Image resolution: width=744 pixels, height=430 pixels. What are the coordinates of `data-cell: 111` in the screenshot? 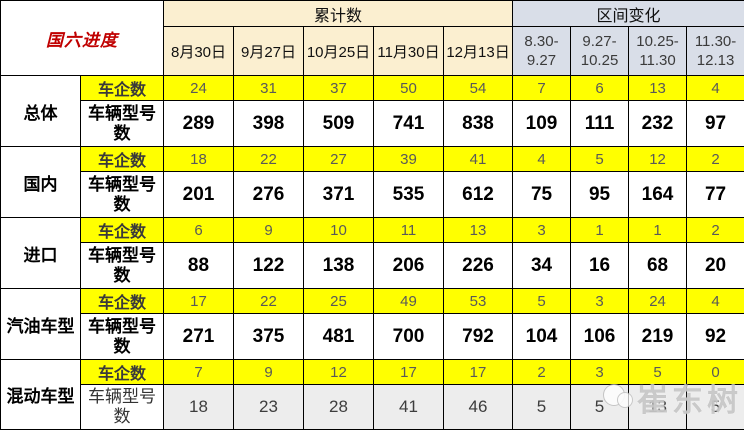 It's located at (600, 124).